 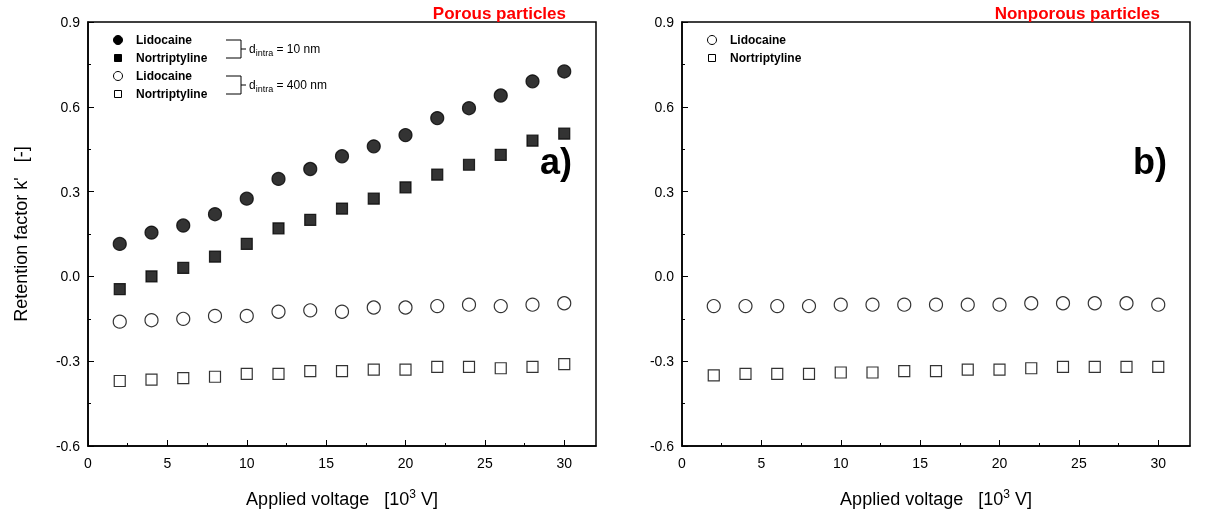 I want to click on chart-title: Porous particles, so click(x=499, y=13).